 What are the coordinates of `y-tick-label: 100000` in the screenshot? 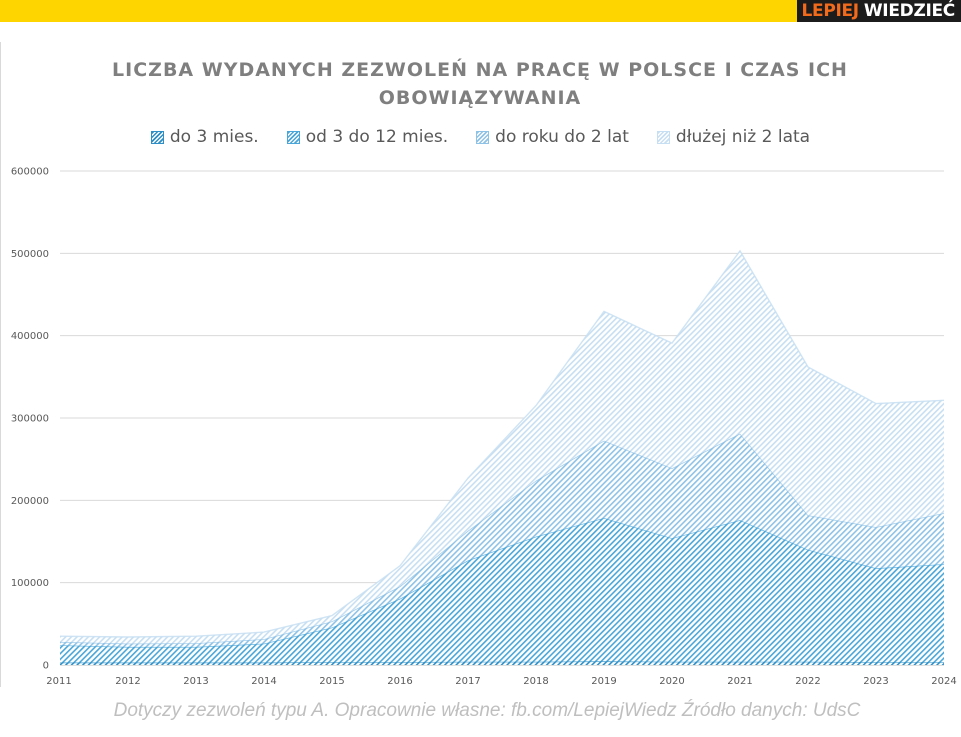 It's located at (30, 583).